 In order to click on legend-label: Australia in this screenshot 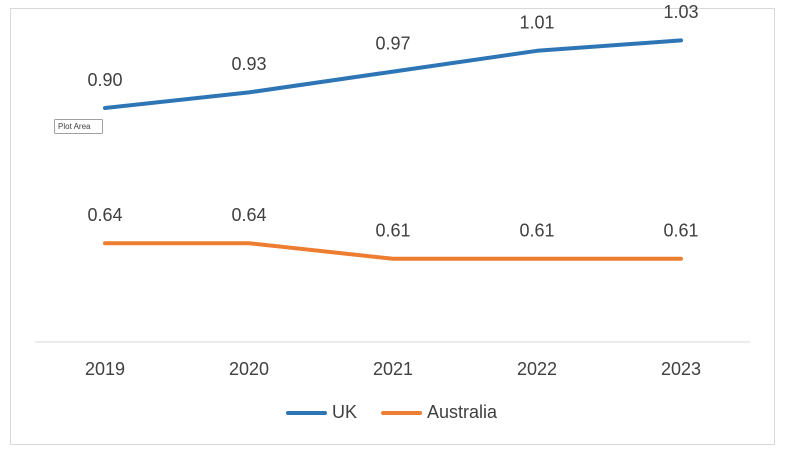, I will do `click(462, 412)`.